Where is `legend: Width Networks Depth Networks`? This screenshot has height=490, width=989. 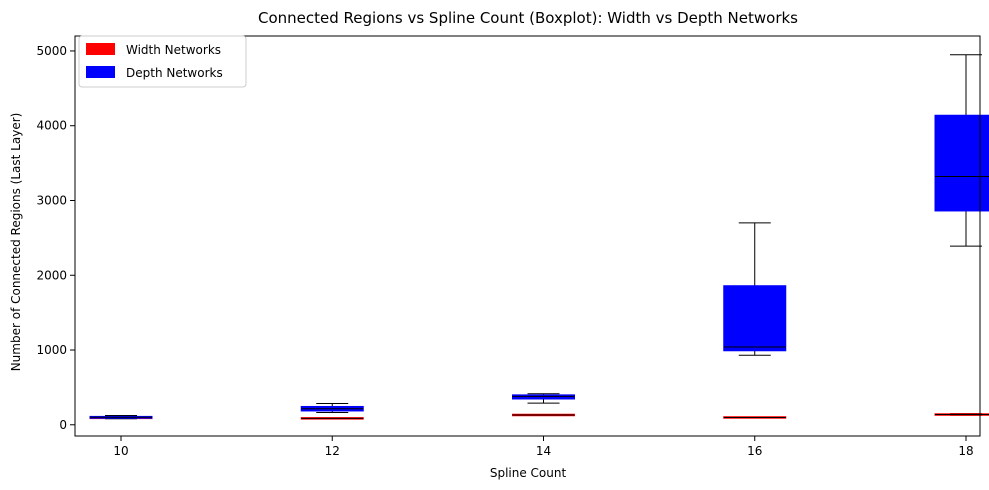
legend: Width Networks Depth Networks is located at coordinates (162, 61).